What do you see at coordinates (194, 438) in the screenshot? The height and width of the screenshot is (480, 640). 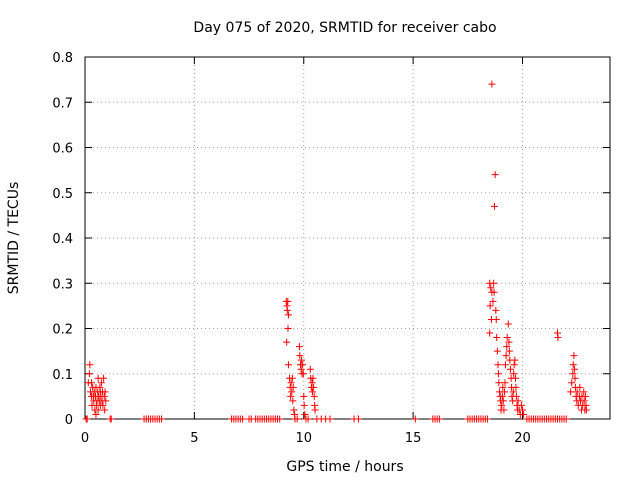 I see `x-tick-label: 5` at bounding box center [194, 438].